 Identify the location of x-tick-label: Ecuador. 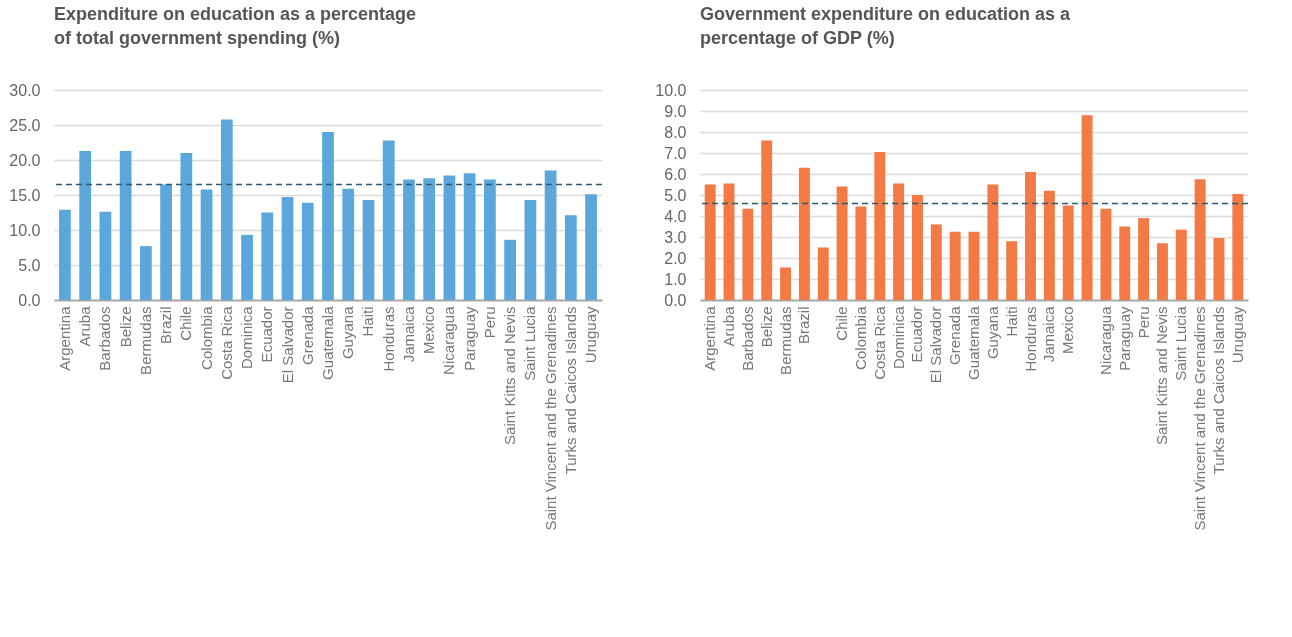
(917, 334).